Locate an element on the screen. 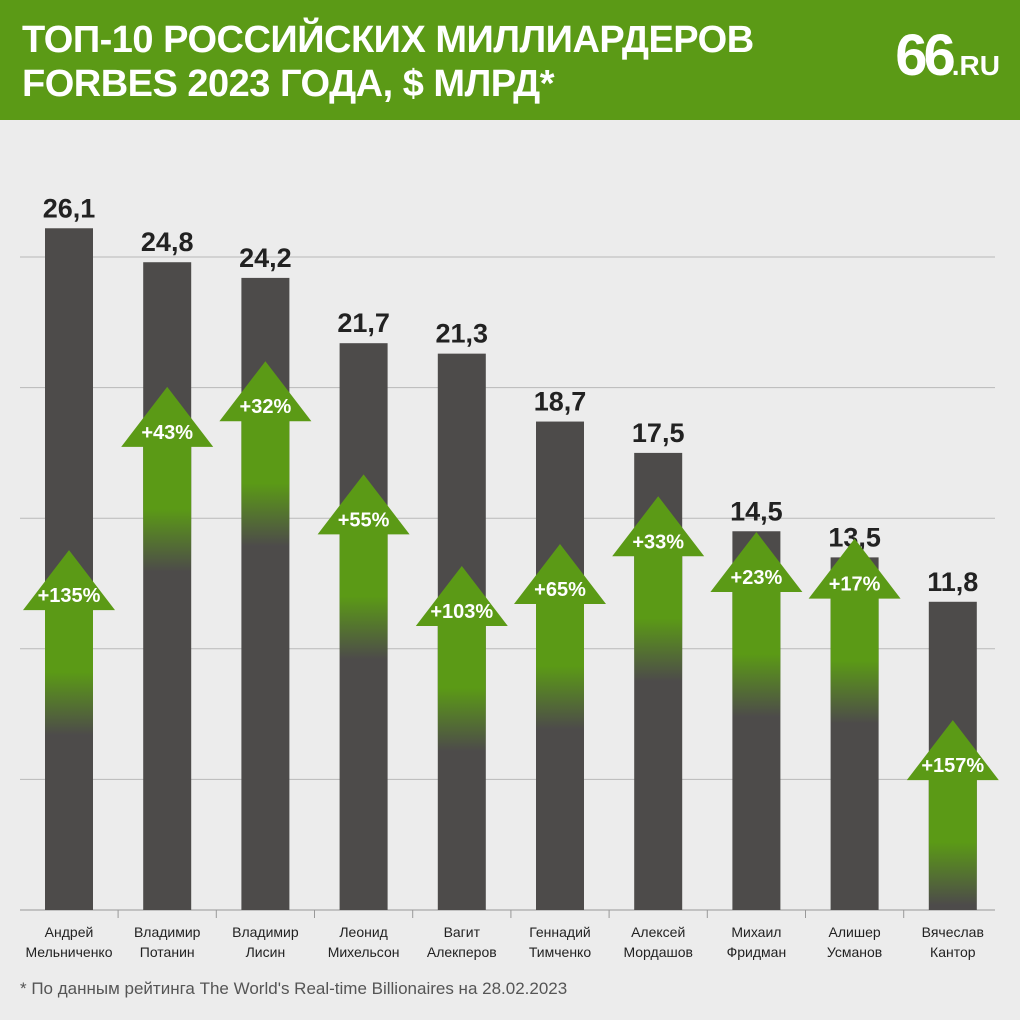 The image size is (1020, 1020). bar-value-label: 18,7 is located at coordinates (560, 402).